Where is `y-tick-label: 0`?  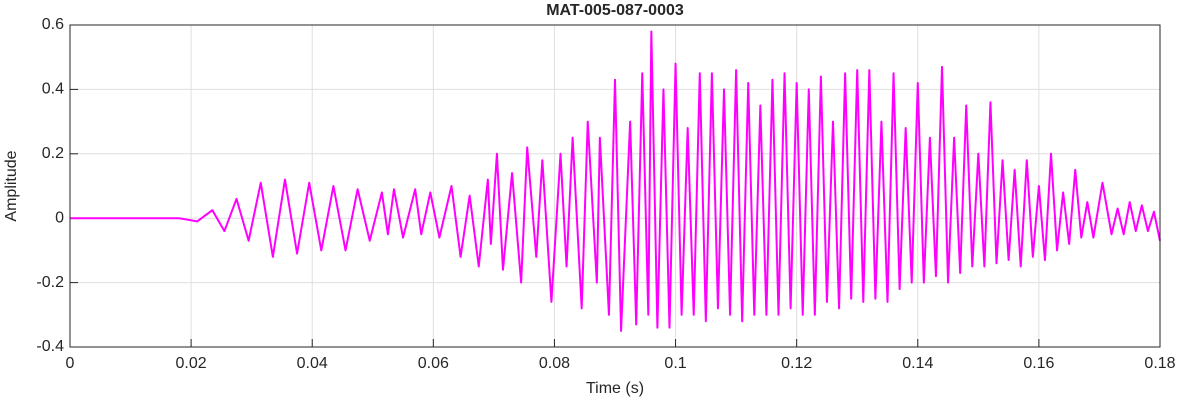 y-tick-label: 0 is located at coordinates (59, 217).